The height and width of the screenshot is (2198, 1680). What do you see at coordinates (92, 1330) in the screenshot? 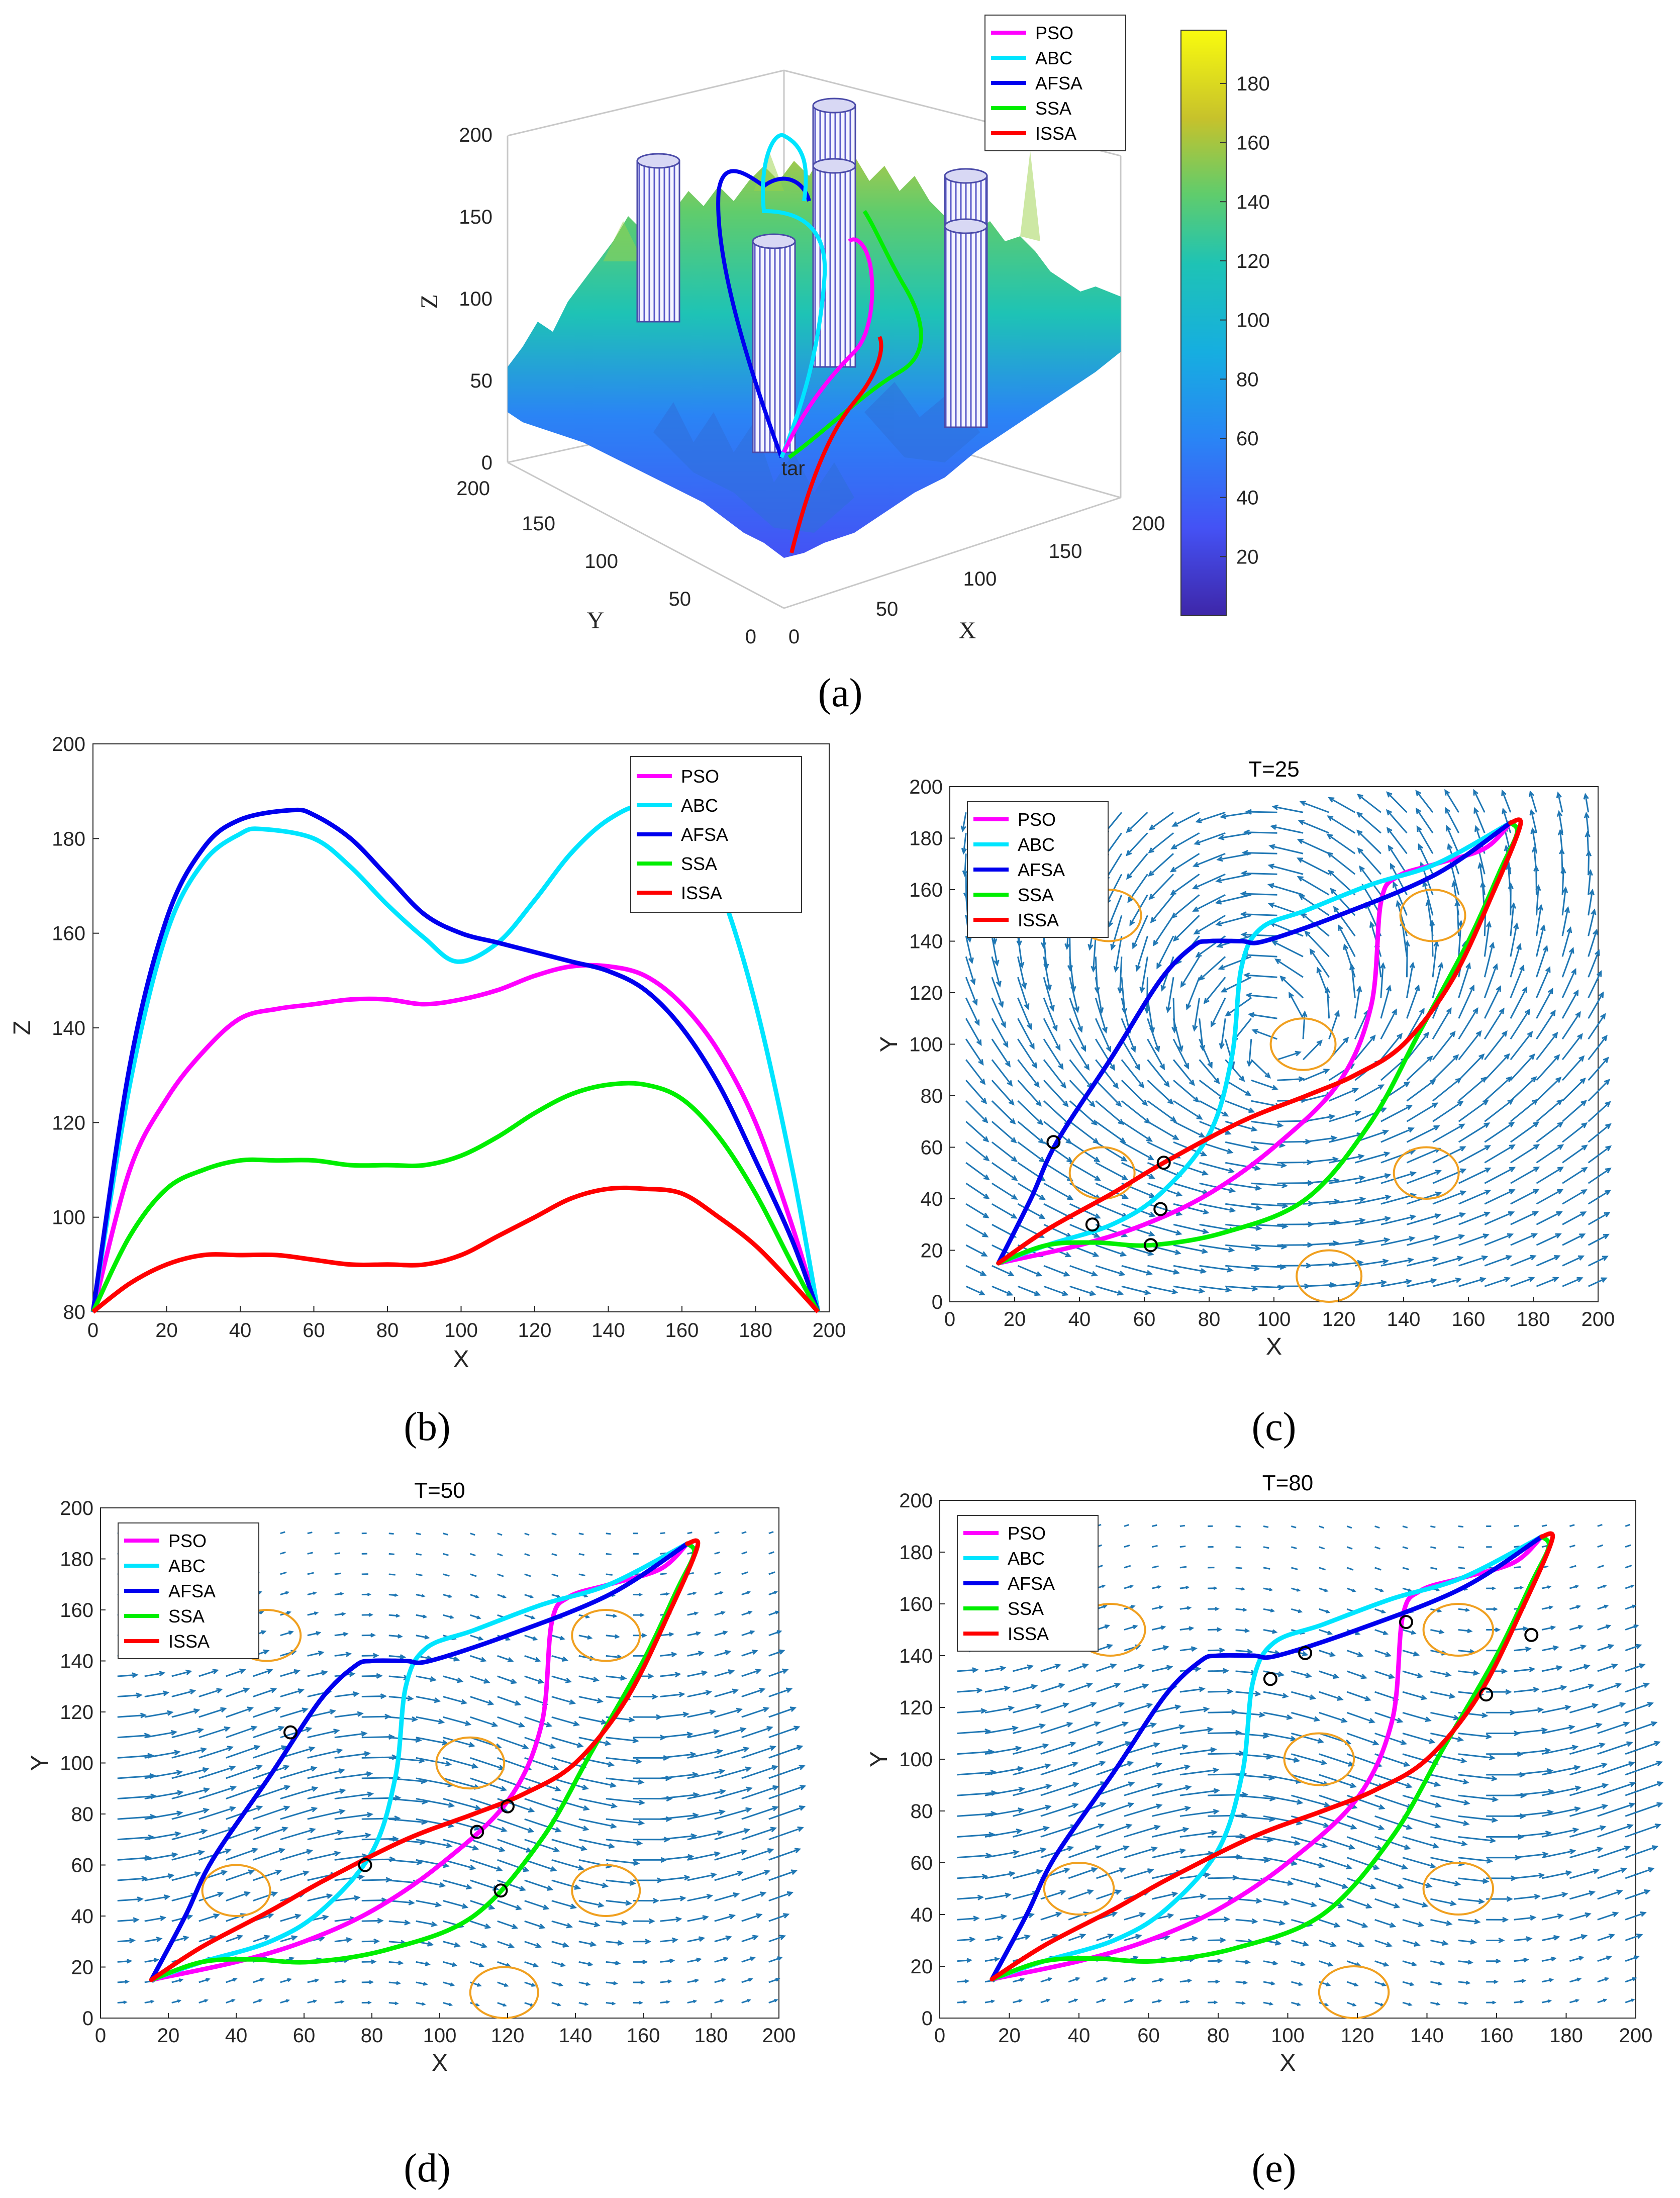
I see `x-tick-label: 0` at bounding box center [92, 1330].